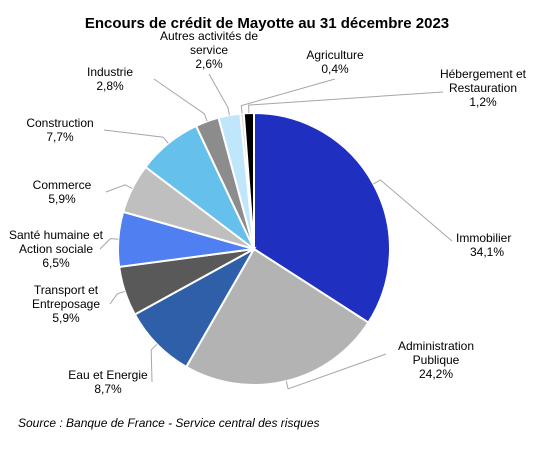 The height and width of the screenshot is (462, 534). I want to click on slice-label-6: Commerce 5,9%, so click(62, 192).